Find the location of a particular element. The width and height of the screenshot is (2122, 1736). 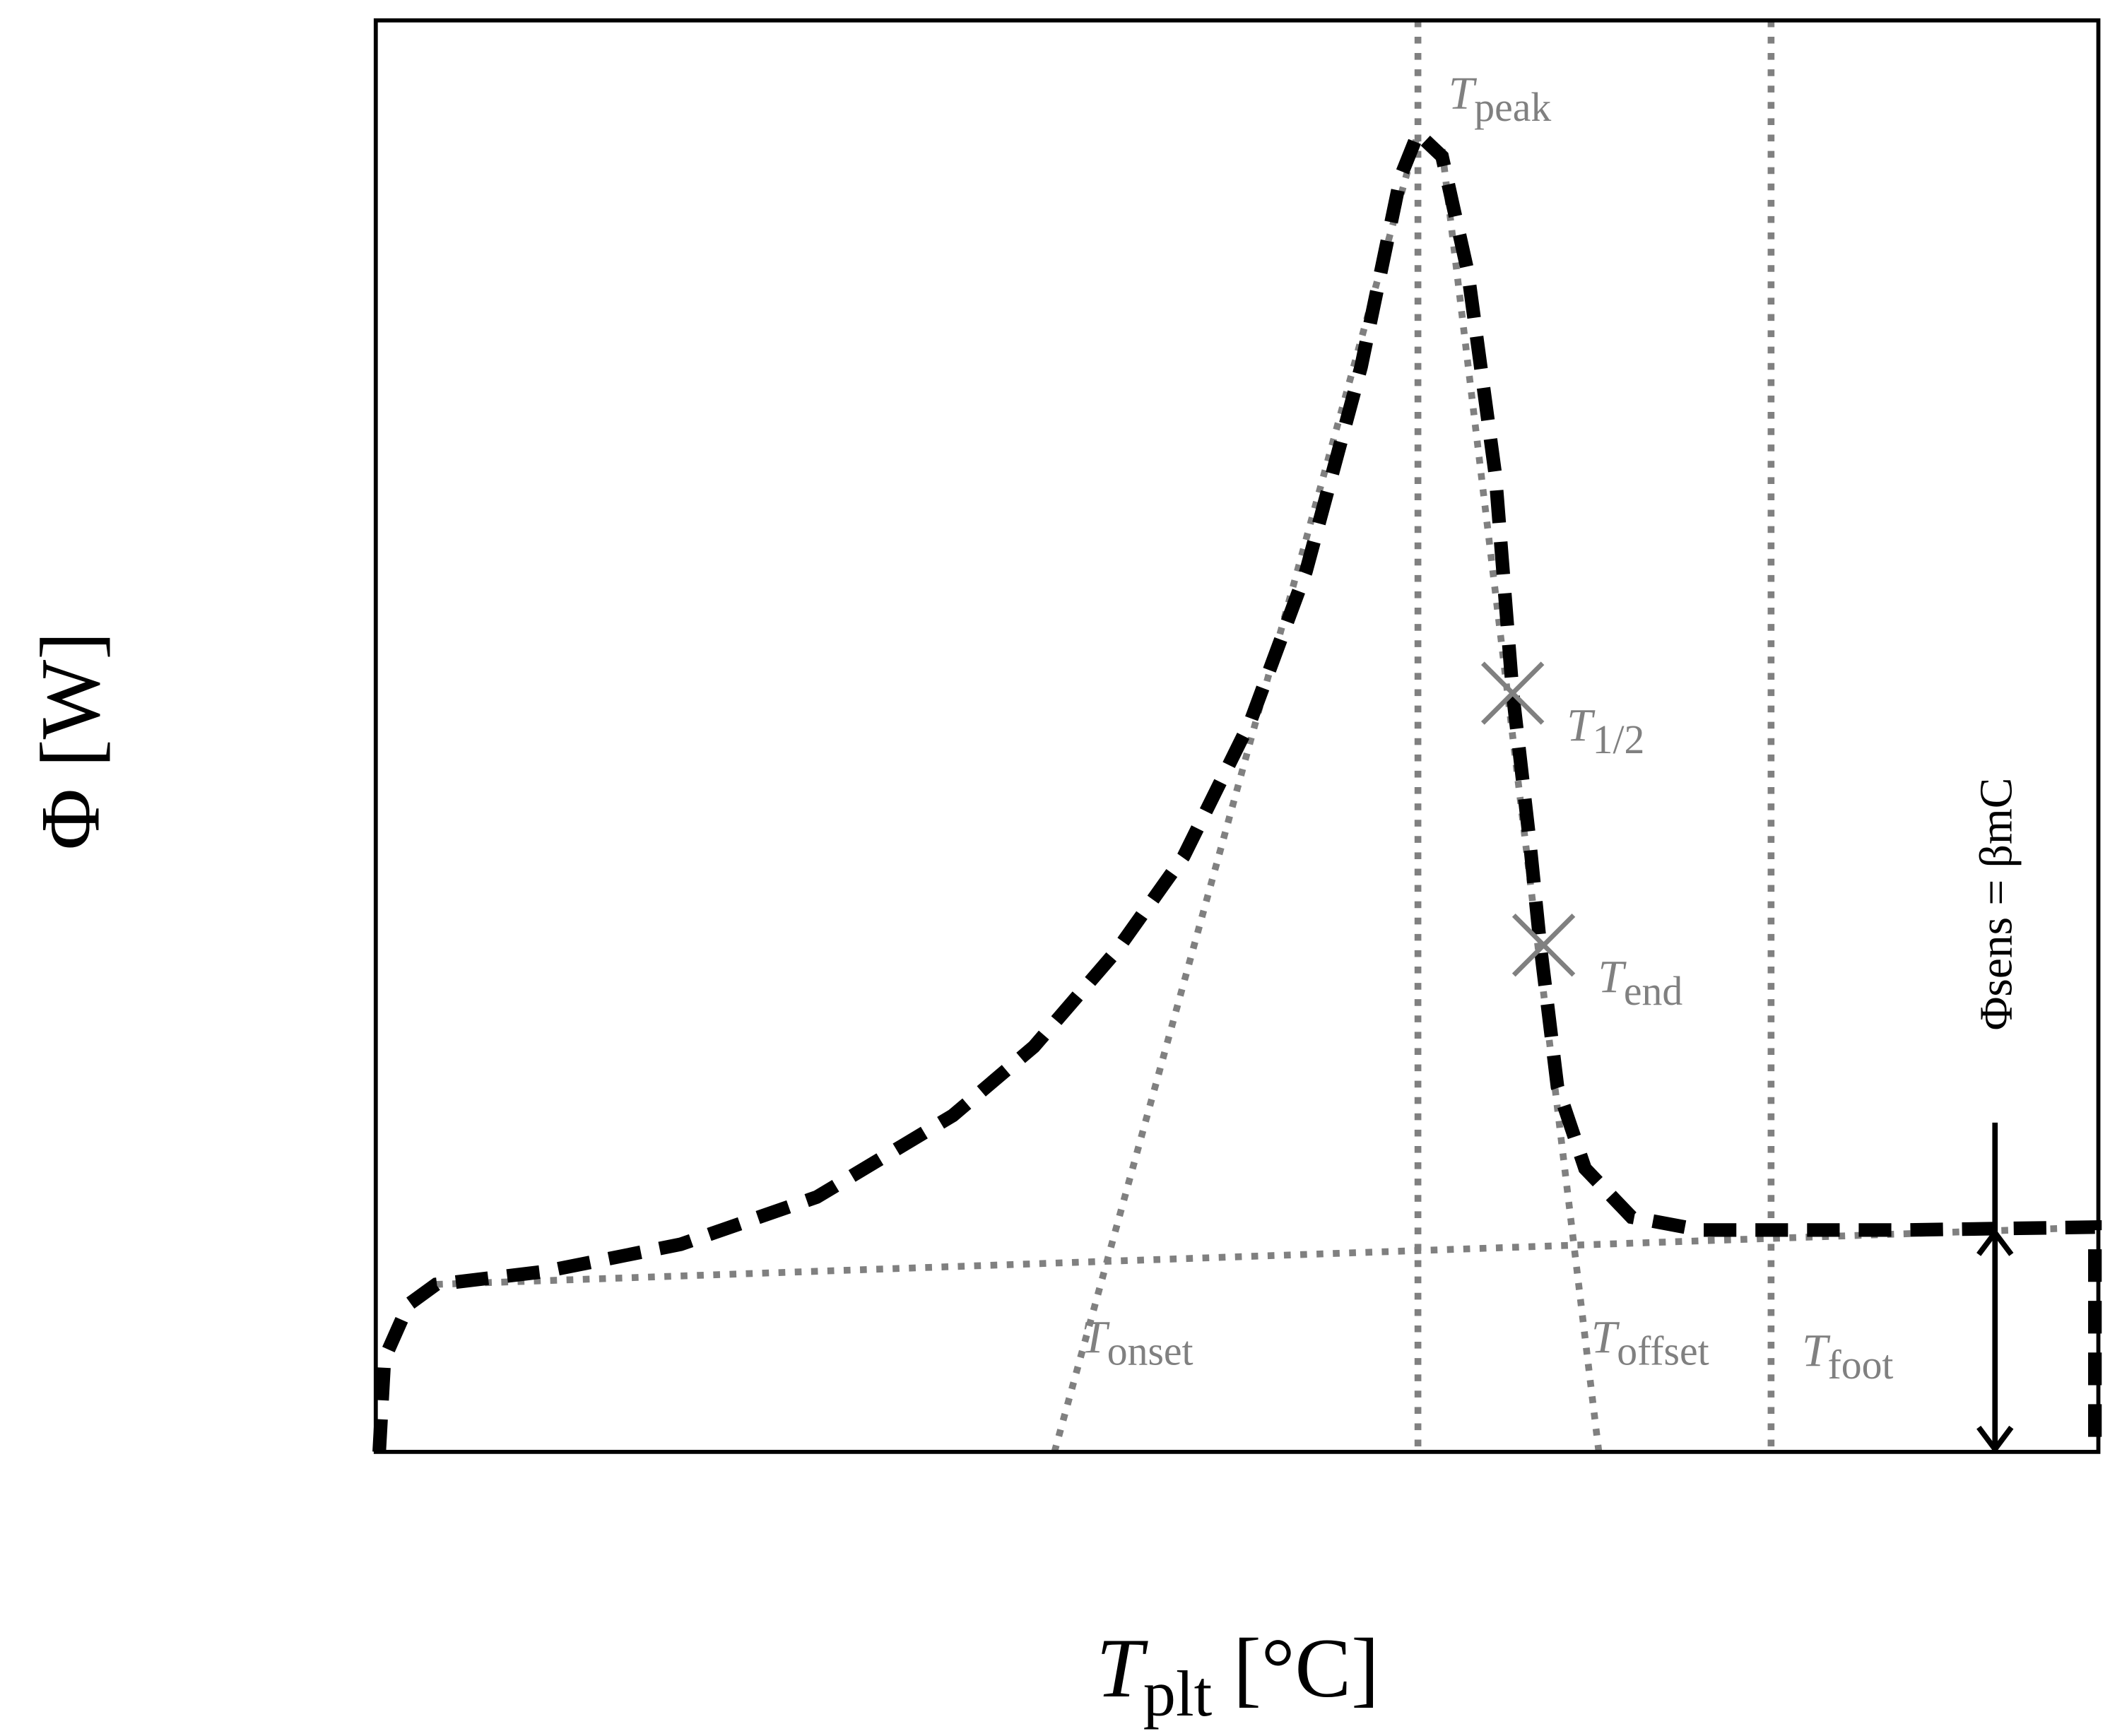

arrow-head-top is located at coordinates (1995, 1242).